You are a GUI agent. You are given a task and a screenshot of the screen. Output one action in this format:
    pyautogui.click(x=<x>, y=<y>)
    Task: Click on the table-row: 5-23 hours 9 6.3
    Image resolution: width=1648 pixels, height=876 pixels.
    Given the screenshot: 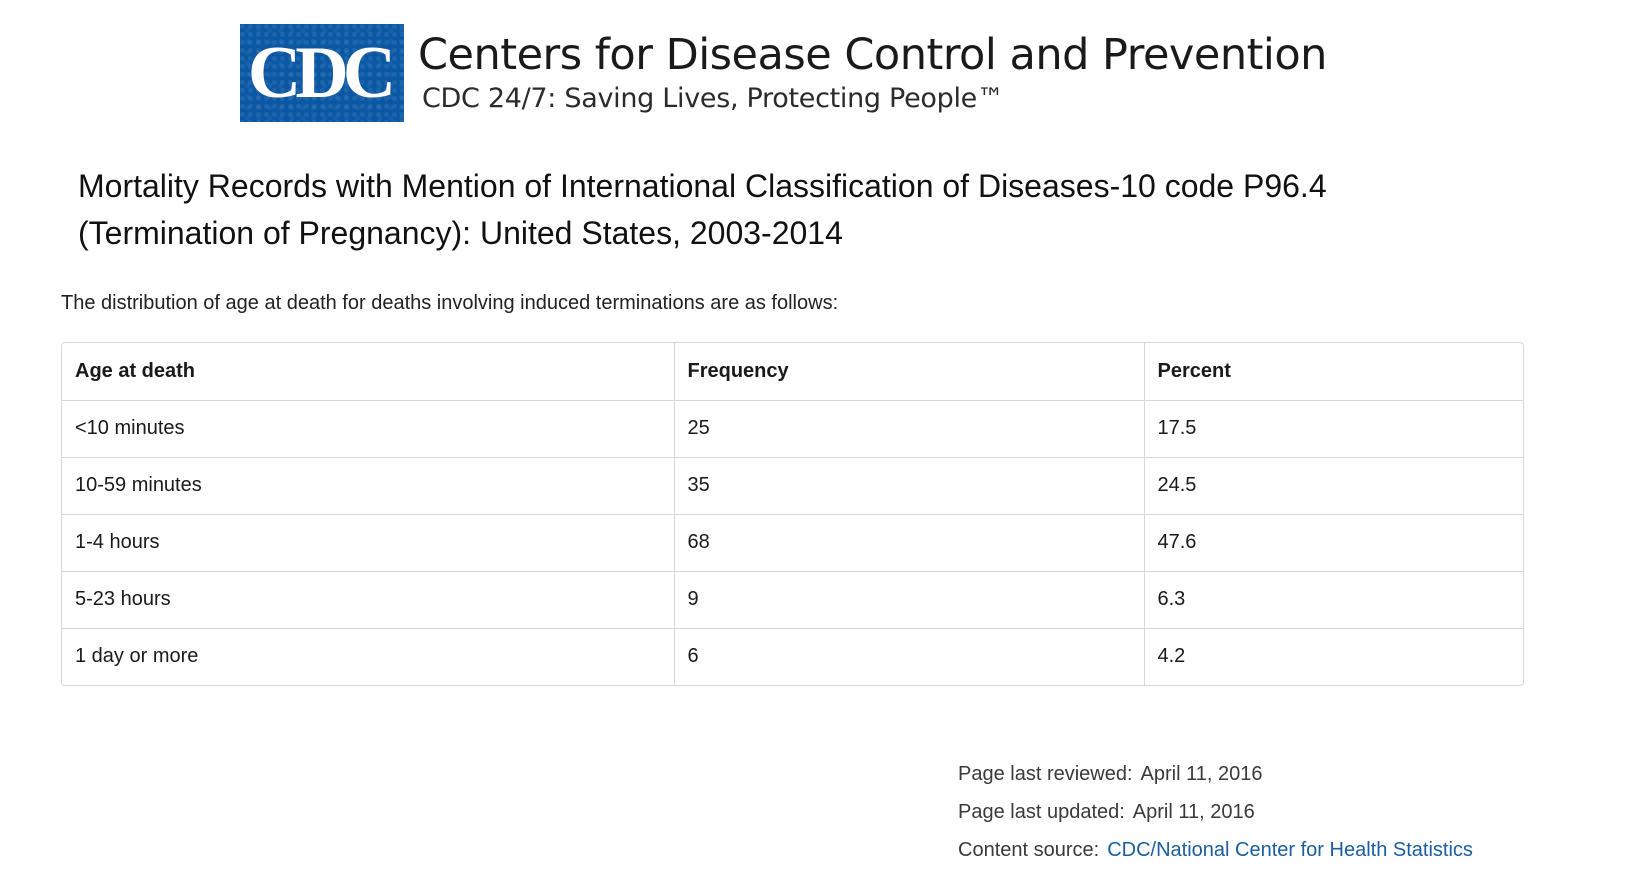 What is the action you would take?
    pyautogui.click(x=792, y=599)
    